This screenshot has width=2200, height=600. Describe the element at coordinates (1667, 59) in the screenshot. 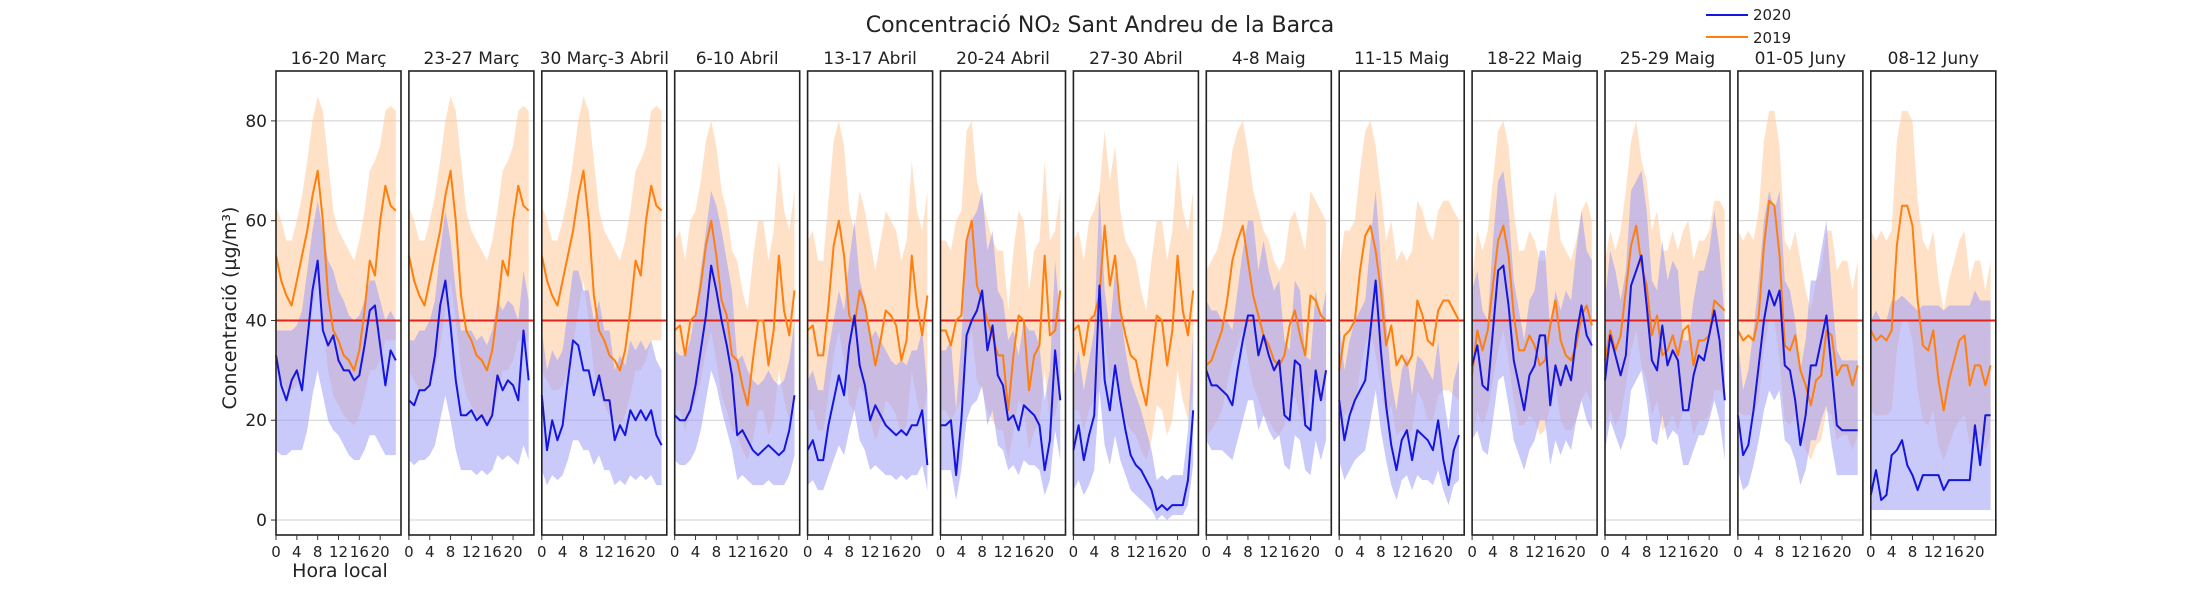

I see `panel-title: 25-29 Maig` at that location.